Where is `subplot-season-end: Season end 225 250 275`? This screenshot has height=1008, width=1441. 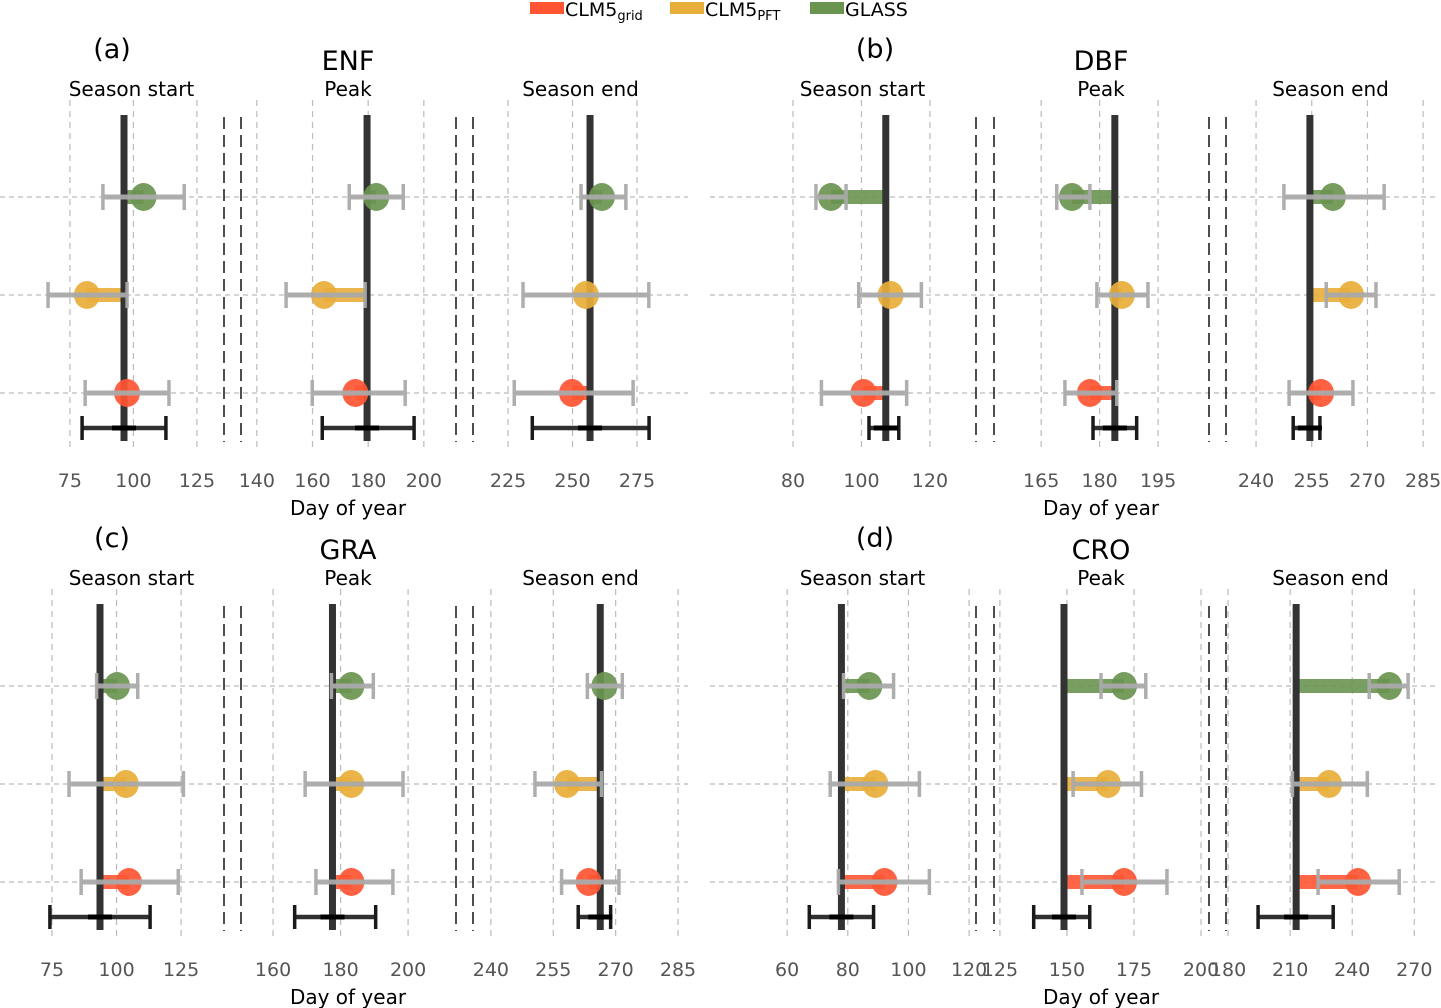
subplot-season-end: Season end 225 250 275 is located at coordinates (572, 284).